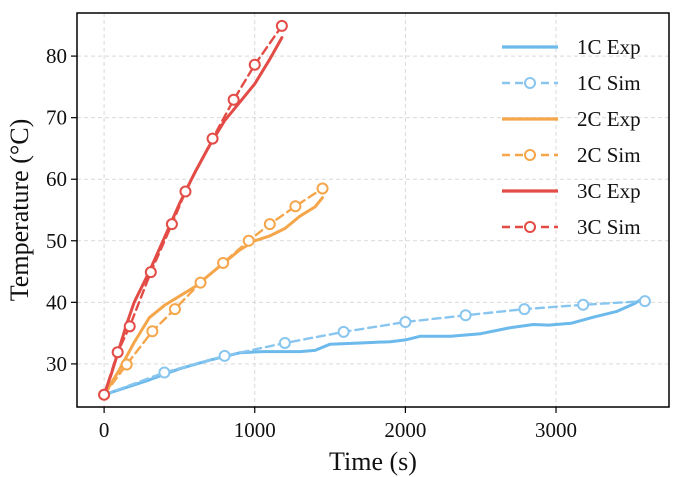  I want to click on y-tick-label: 70, so click(56, 118).